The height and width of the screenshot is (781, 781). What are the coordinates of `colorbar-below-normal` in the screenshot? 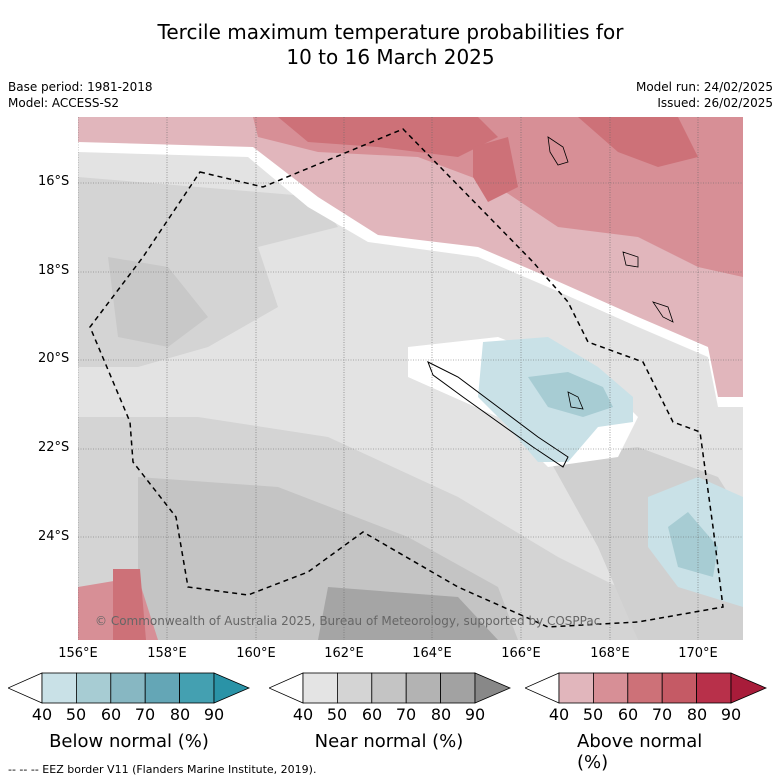 It's located at (129, 688).